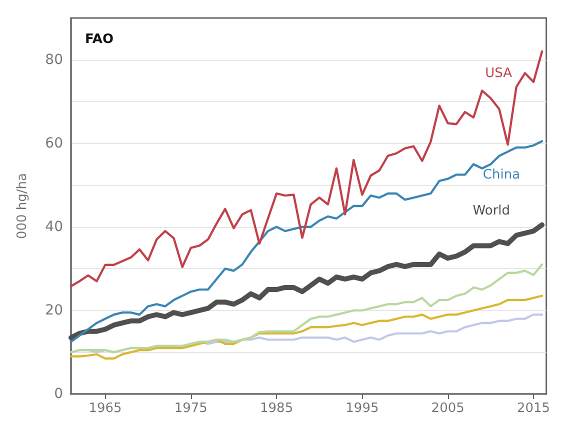  Describe the element at coordinates (307, 327) in the screenshot. I see `line-series` at that location.